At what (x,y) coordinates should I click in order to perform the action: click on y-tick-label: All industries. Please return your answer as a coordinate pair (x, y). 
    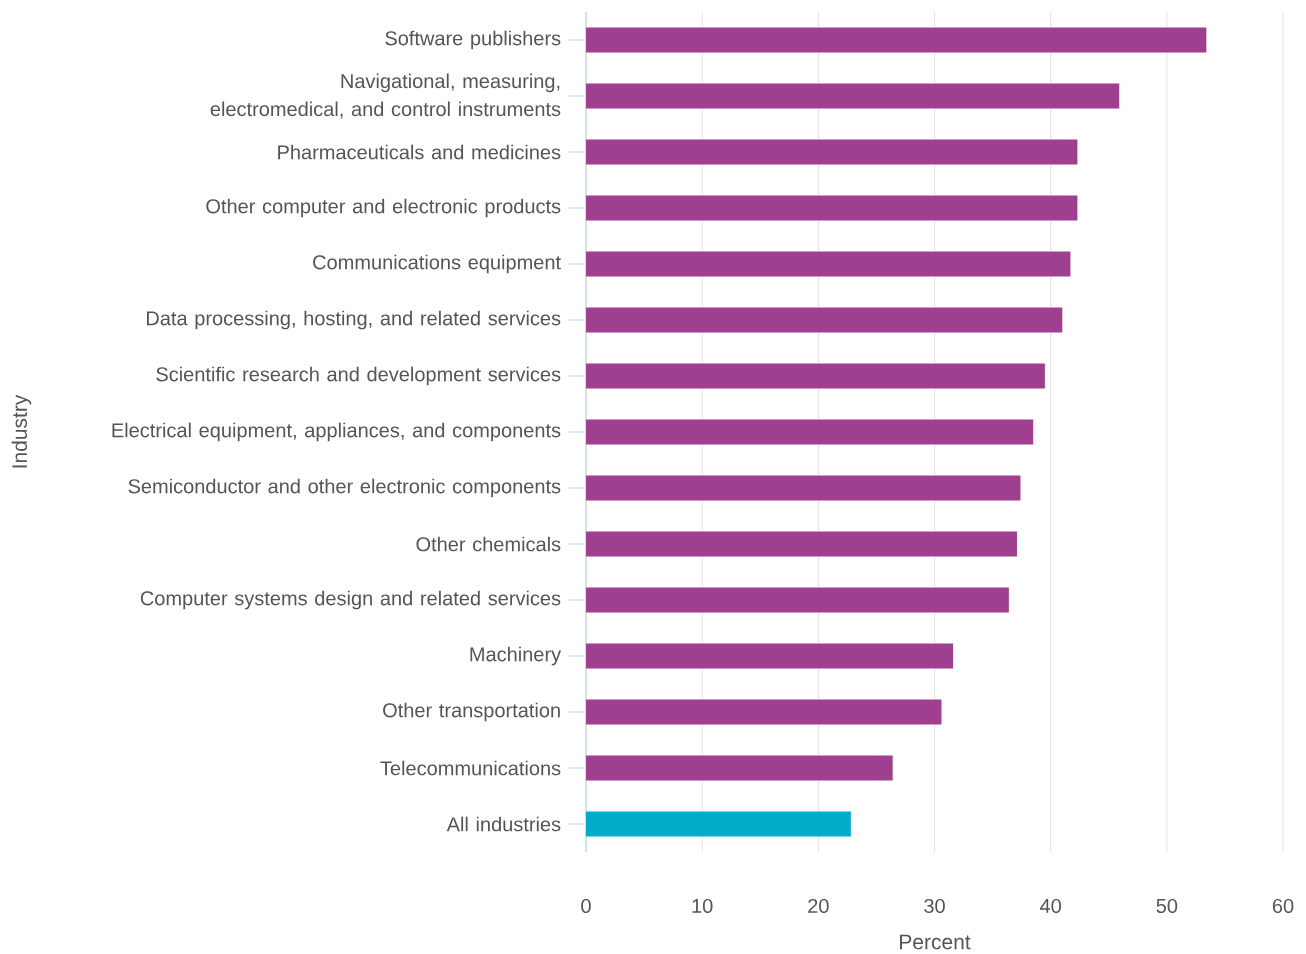
    Looking at the image, I should click on (503, 824).